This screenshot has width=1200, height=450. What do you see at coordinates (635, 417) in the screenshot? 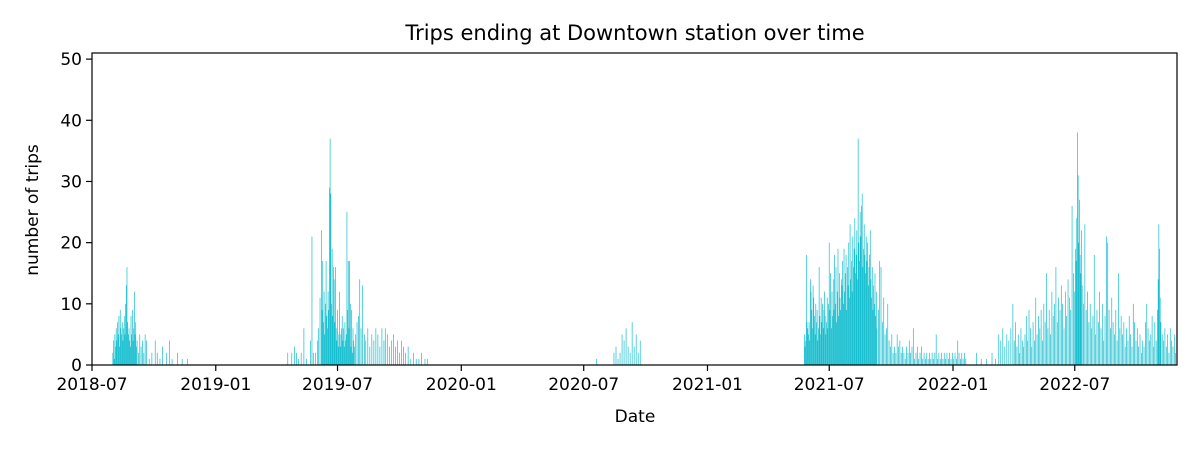
I see `x-axis-label: Date` at bounding box center [635, 417].